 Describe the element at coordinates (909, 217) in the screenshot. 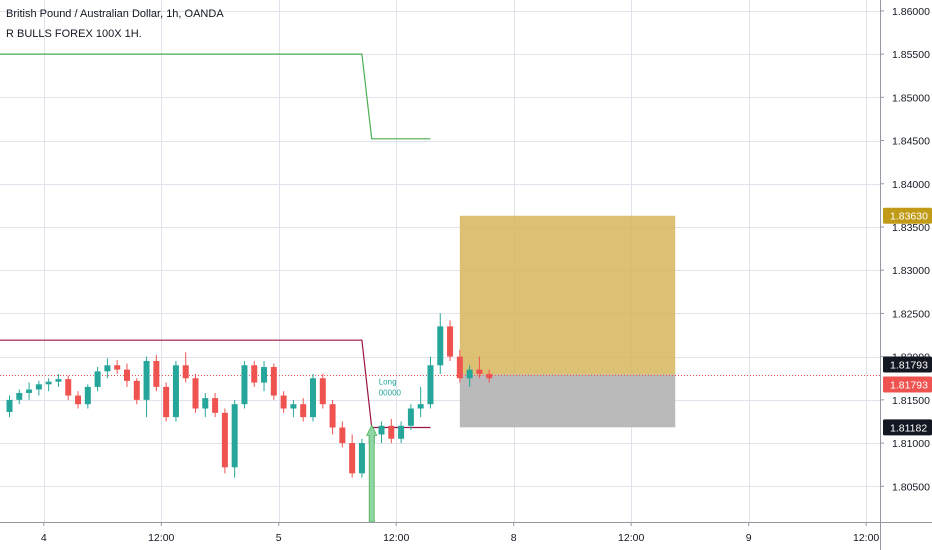

I see `price-tag-label: 1.83630` at that location.